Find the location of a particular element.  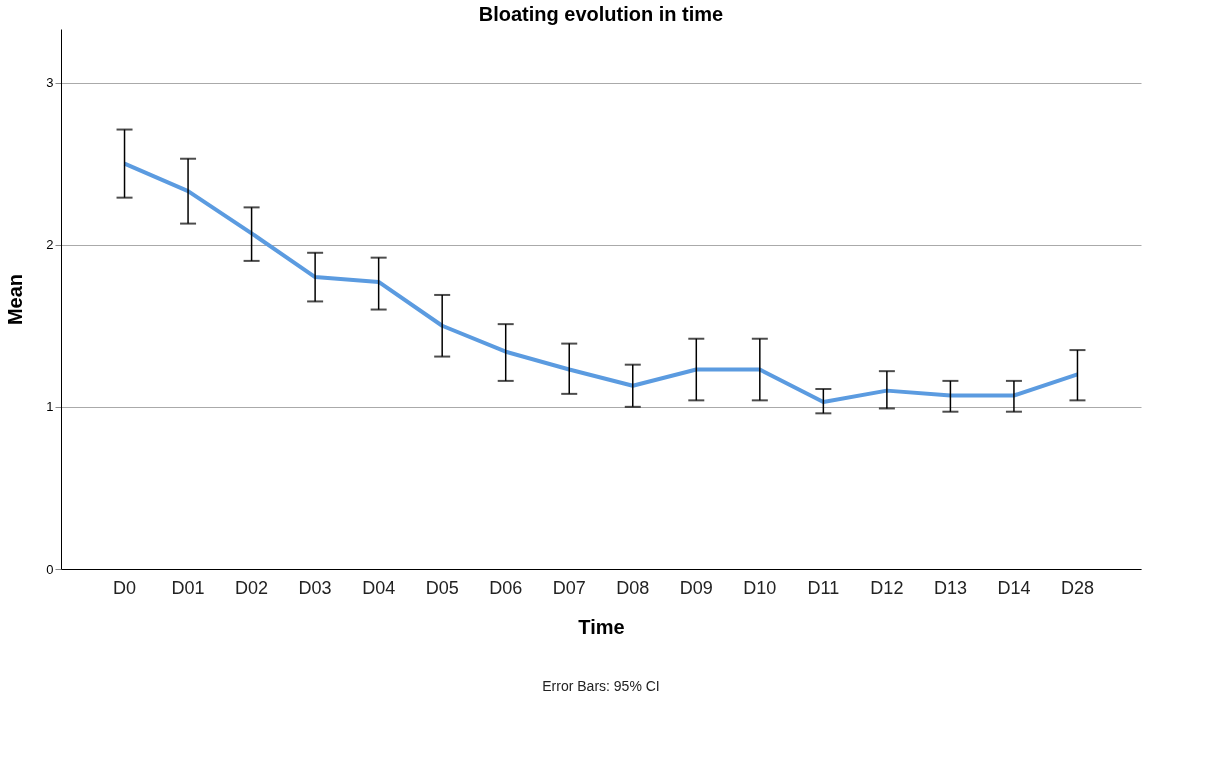

x-tick-label: D08 is located at coordinates (633, 587).